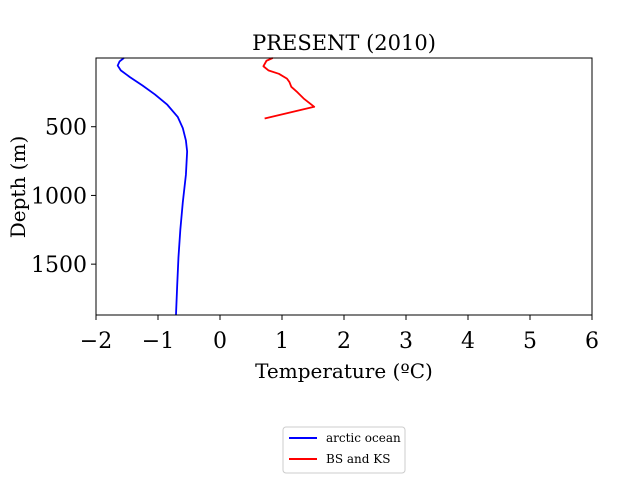 Image resolution: width=640 pixels, height=480 pixels. What do you see at coordinates (468, 341) in the screenshot?
I see `x-tick-label: 4` at bounding box center [468, 341].